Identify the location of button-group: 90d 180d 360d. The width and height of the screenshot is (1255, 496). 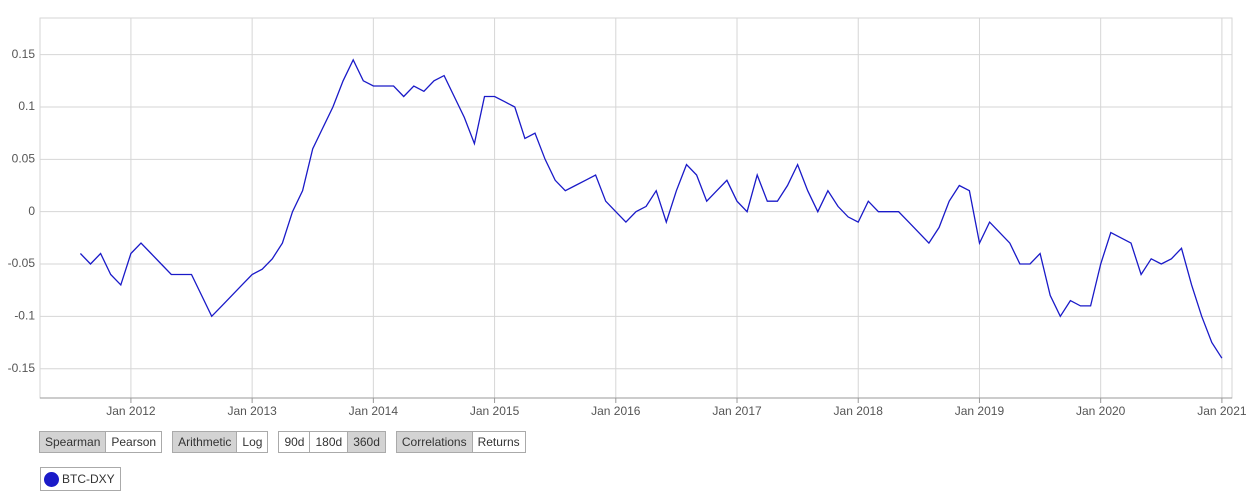
(332, 442).